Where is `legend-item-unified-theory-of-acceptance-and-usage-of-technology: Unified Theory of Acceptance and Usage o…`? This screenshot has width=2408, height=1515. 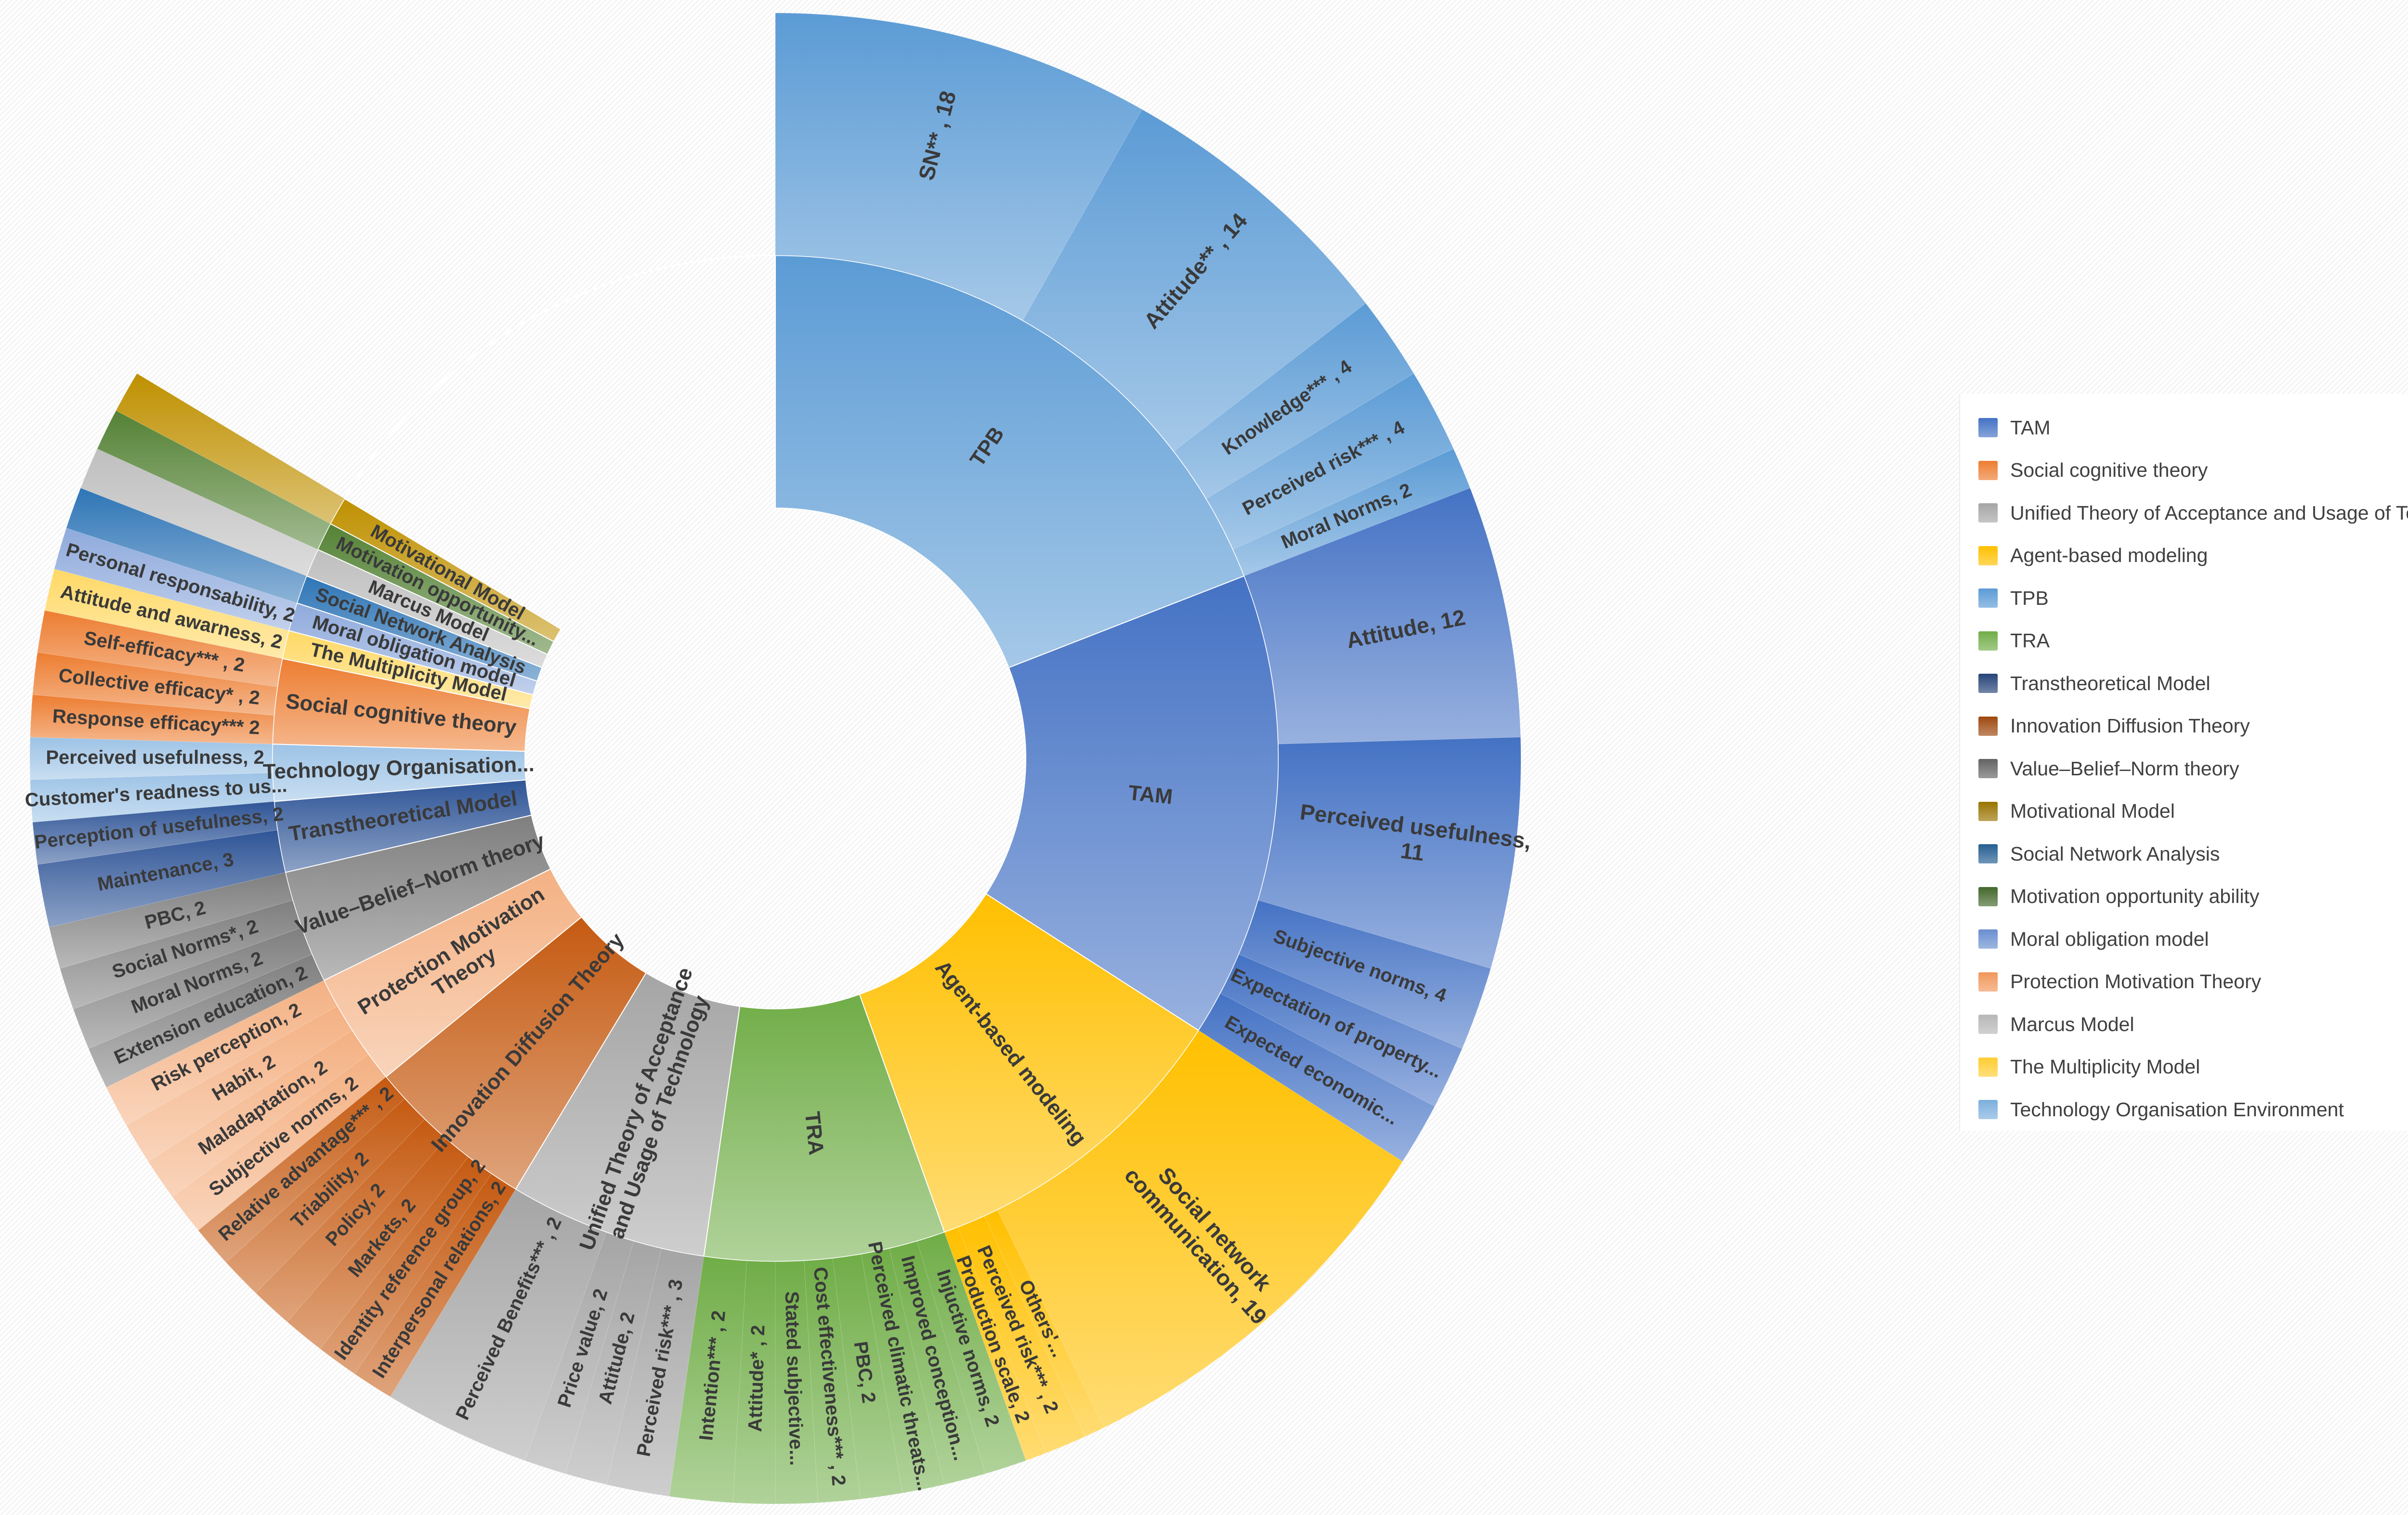 legend-item-unified-theory-of-acceptance-and-usage-of-technology: Unified Theory of Acceptance and Usage o… is located at coordinates (2193, 513).